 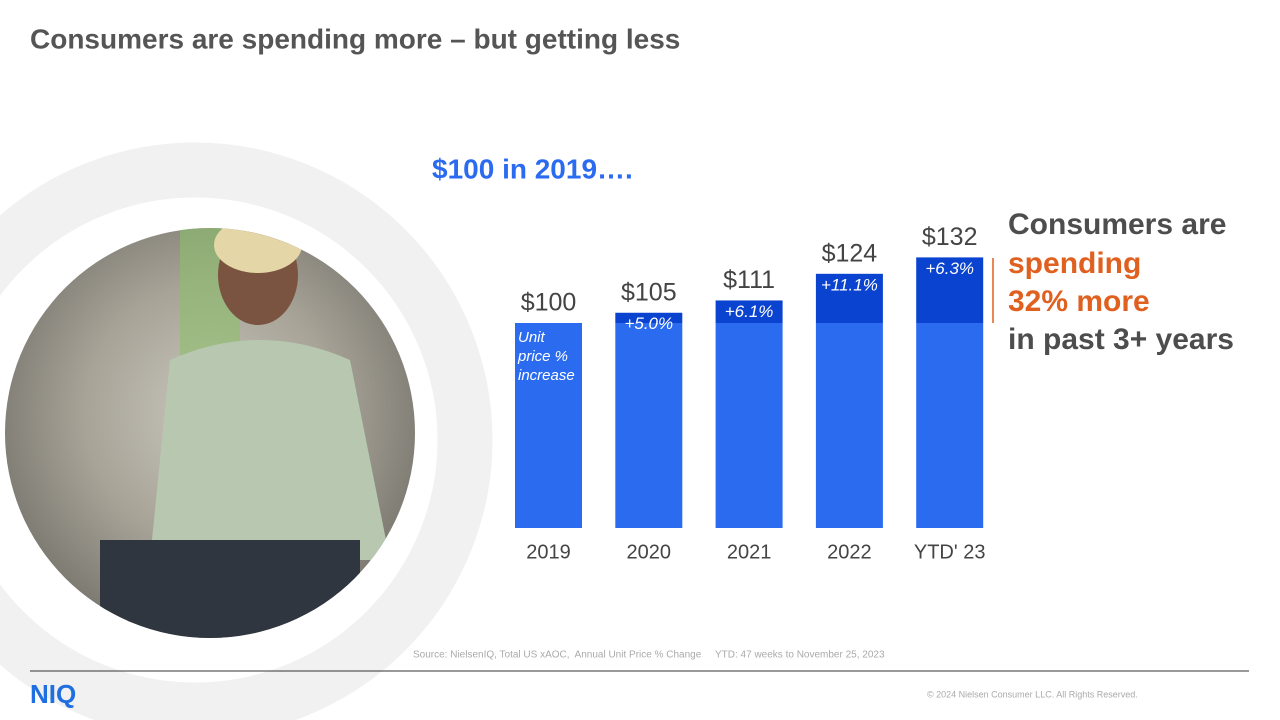 What do you see at coordinates (532, 337) in the screenshot?
I see `bar-annotation: Unit` at bounding box center [532, 337].